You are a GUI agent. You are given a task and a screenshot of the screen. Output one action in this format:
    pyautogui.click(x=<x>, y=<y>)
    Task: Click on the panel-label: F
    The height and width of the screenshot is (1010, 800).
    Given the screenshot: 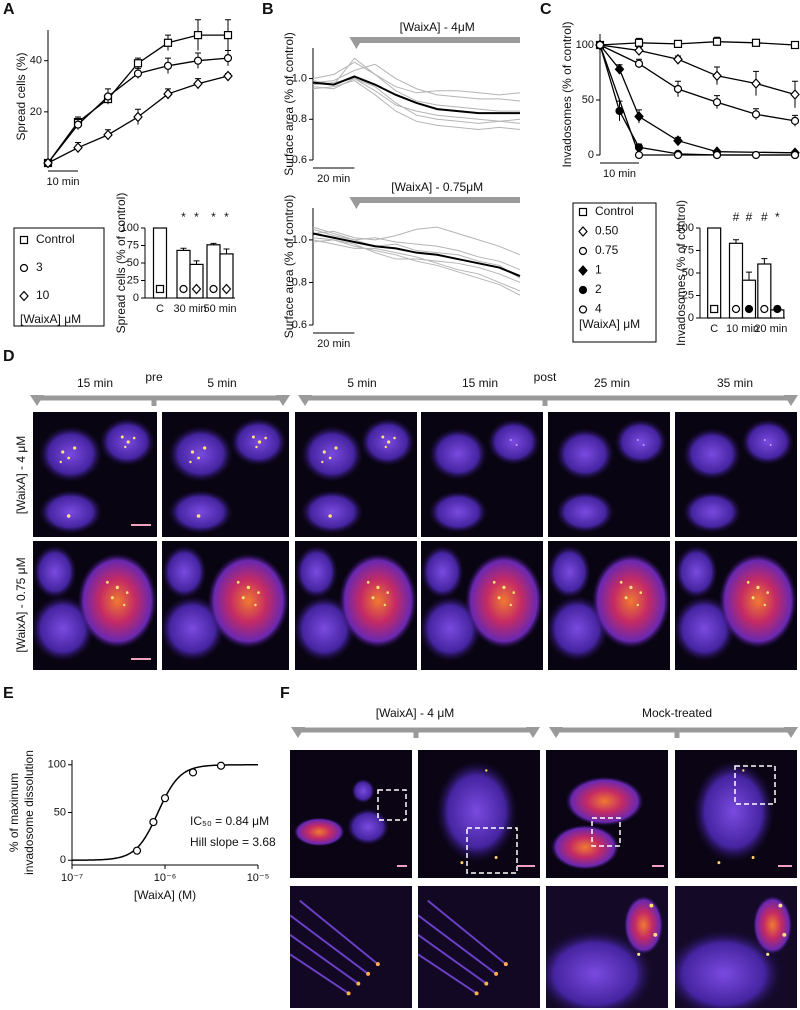 What is the action you would take?
    pyautogui.click(x=285, y=693)
    